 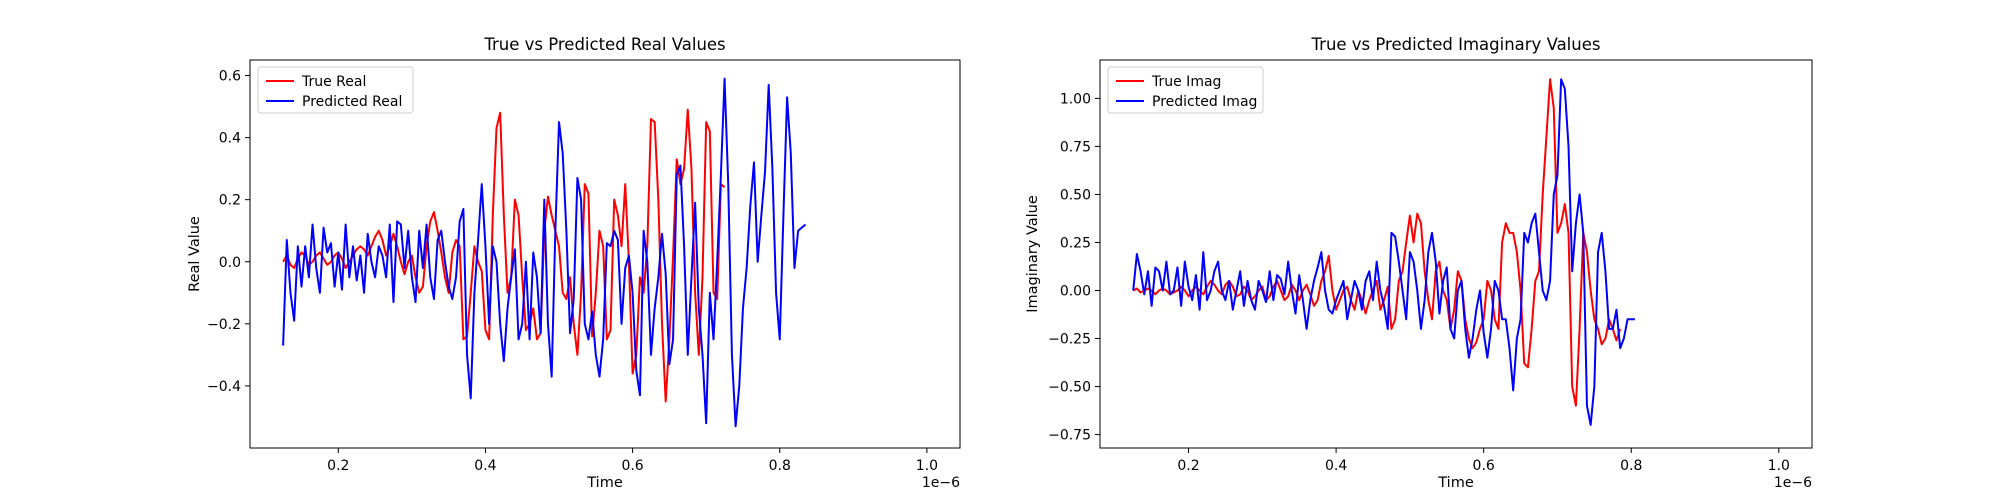 I want to click on legend-entry-label: Predicted Imag, so click(x=1204, y=102).